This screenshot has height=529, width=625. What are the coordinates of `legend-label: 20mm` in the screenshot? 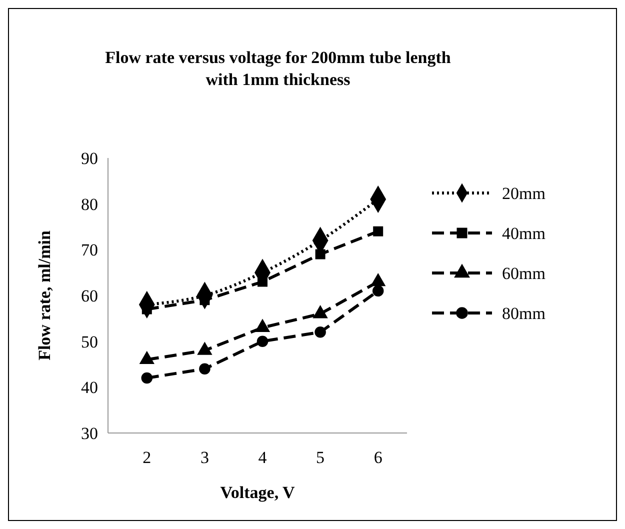 It's located at (524, 193).